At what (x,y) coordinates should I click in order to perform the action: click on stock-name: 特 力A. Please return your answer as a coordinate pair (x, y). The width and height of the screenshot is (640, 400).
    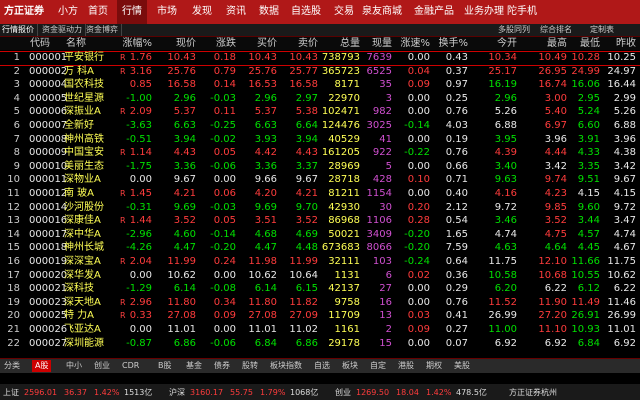
    Looking at the image, I should click on (79, 316).